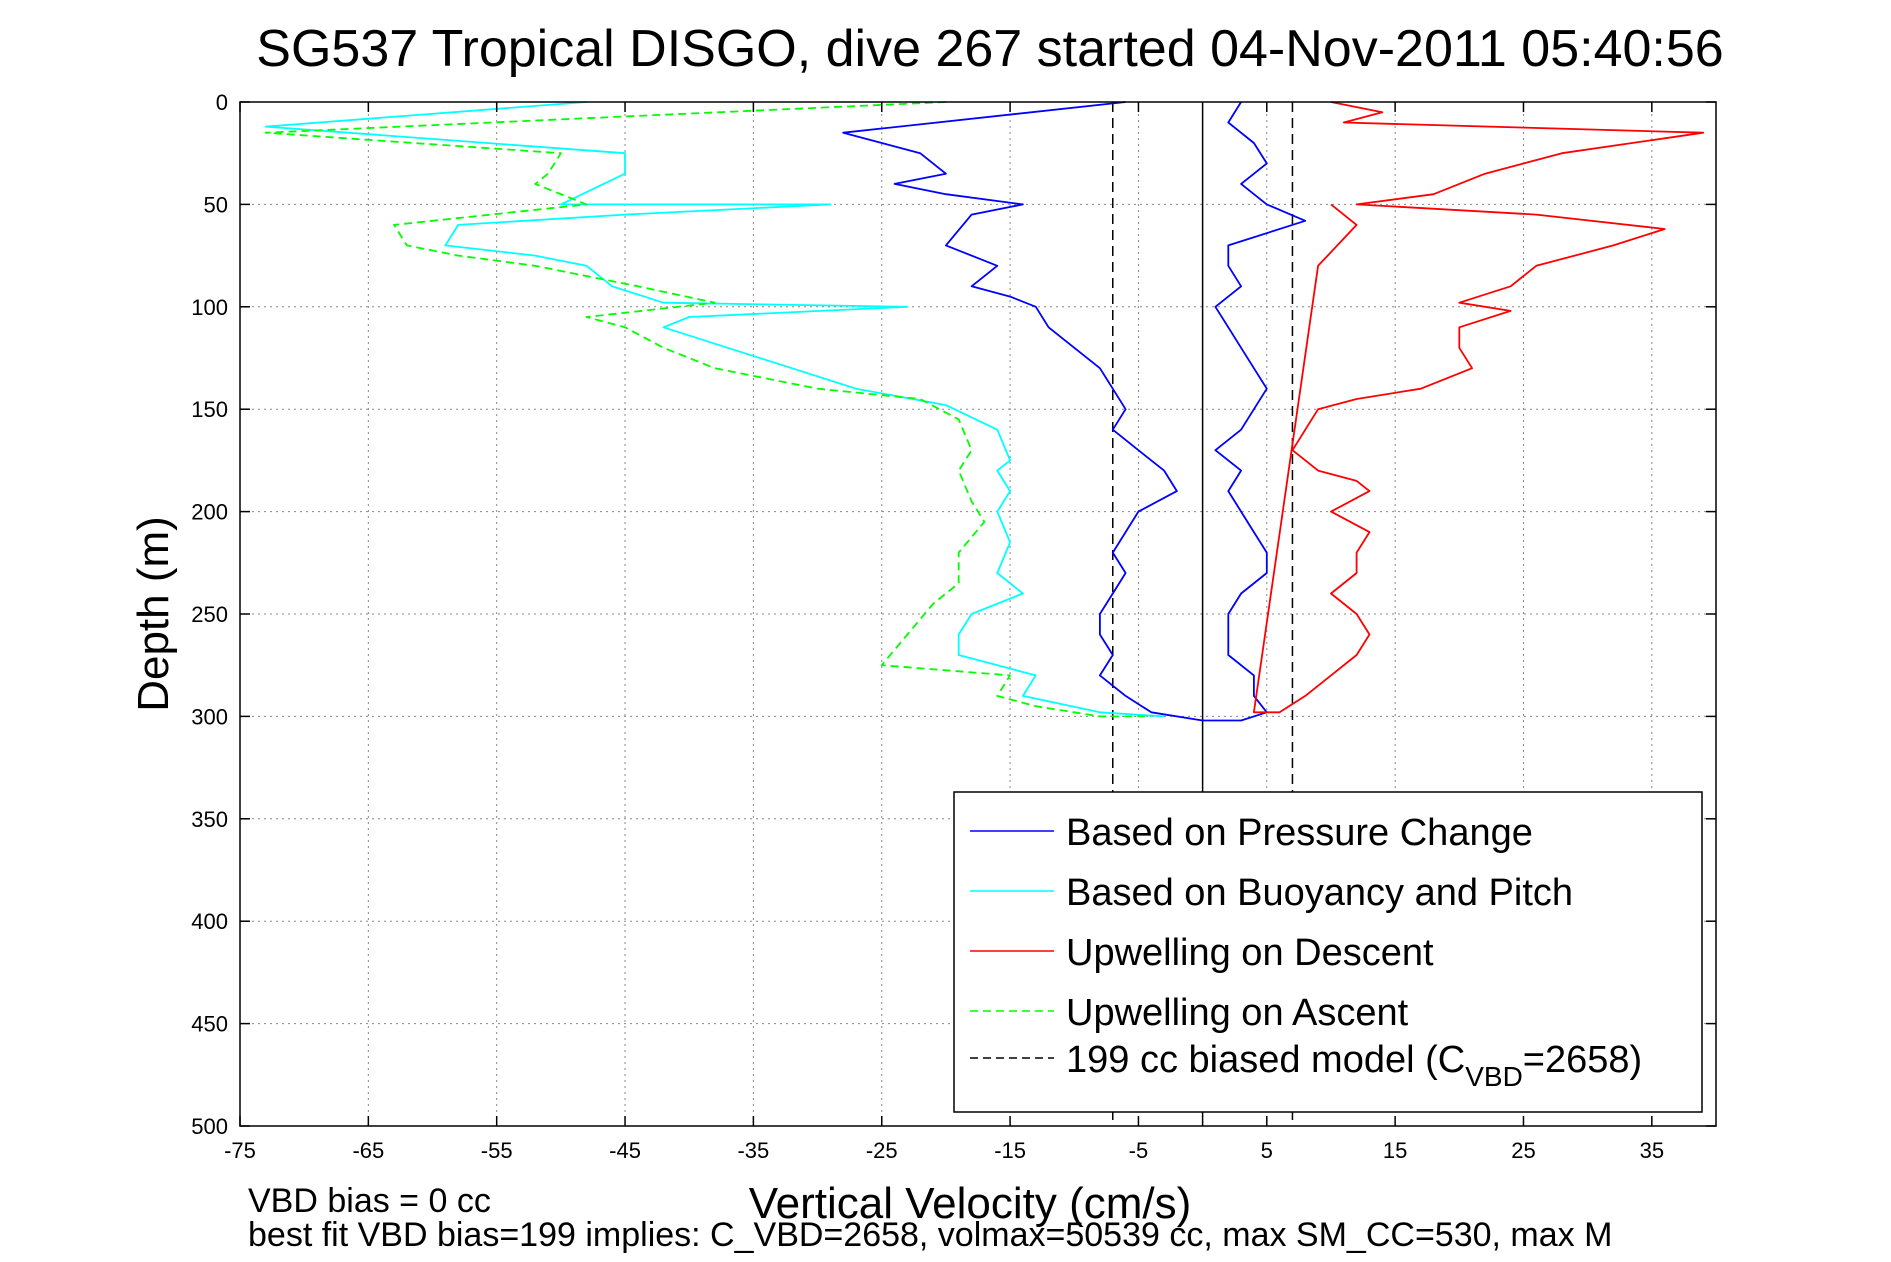  Describe the element at coordinates (216, 204) in the screenshot. I see `y-tick-label: 50` at that location.